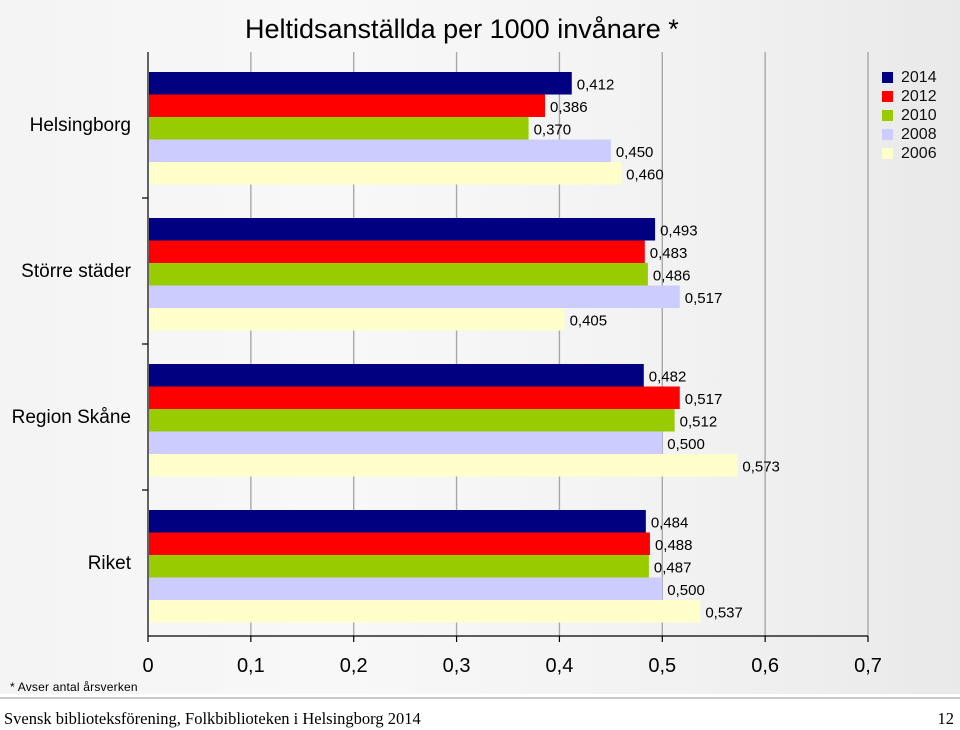  What do you see at coordinates (670, 522) in the screenshot?
I see `bar-label-2014-3: 0,484` at bounding box center [670, 522].